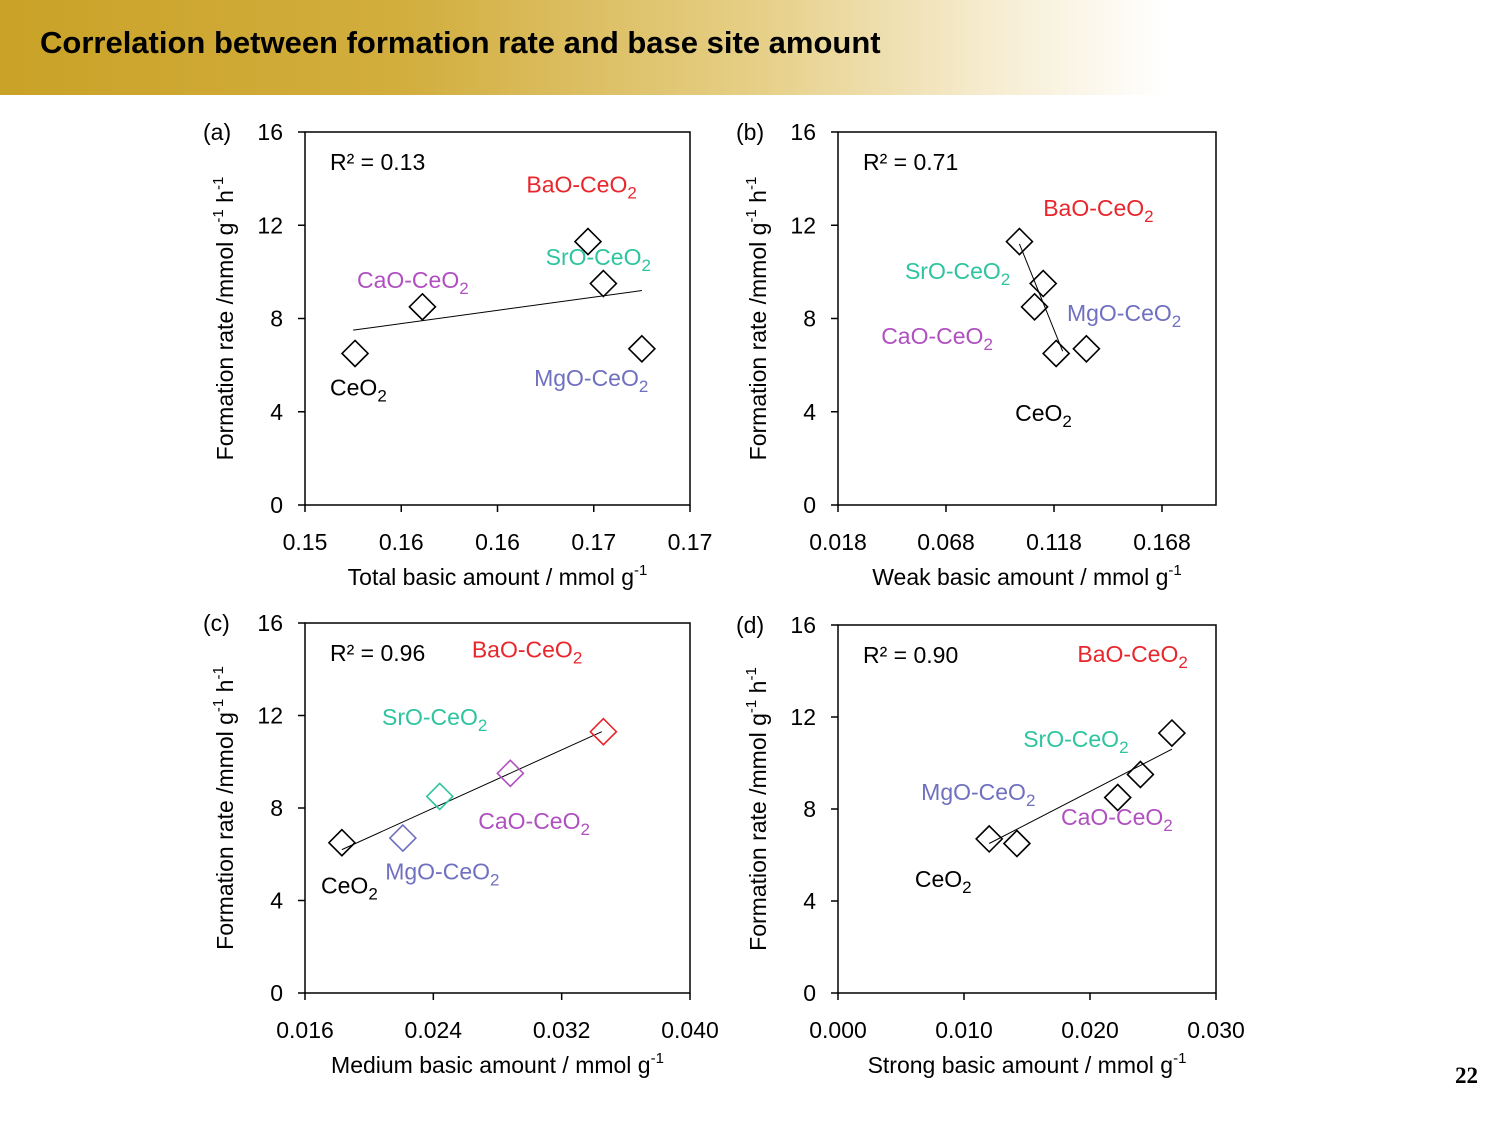 The image size is (1500, 1125). Describe the element at coordinates (305, 1030) in the screenshot. I see `x-tick-label: 0.016` at that location.